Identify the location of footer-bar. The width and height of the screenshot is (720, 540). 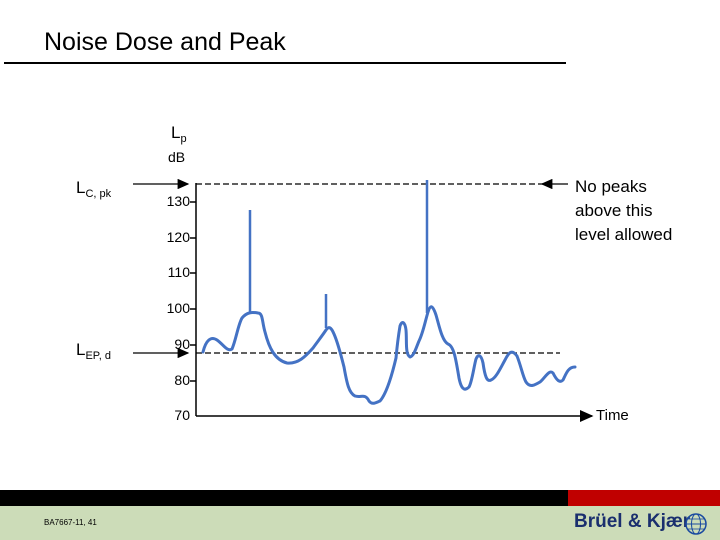
(360, 498).